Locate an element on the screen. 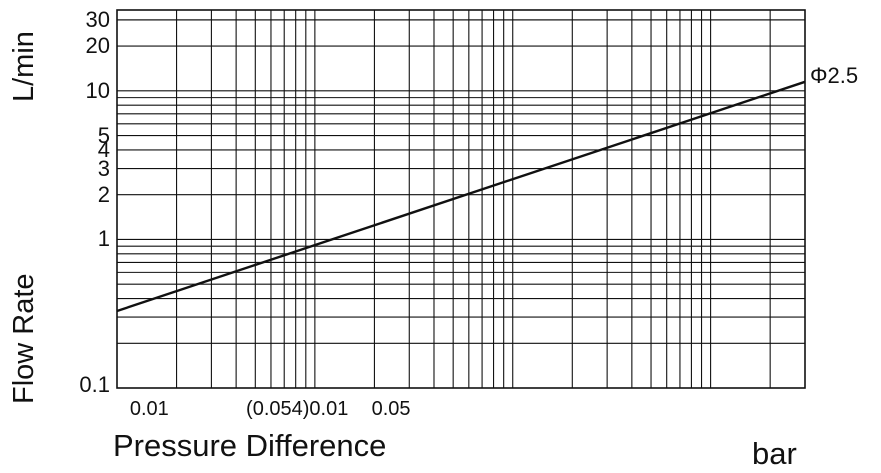 The width and height of the screenshot is (881, 473). y-tick-label: 5 is located at coordinates (103, 135).